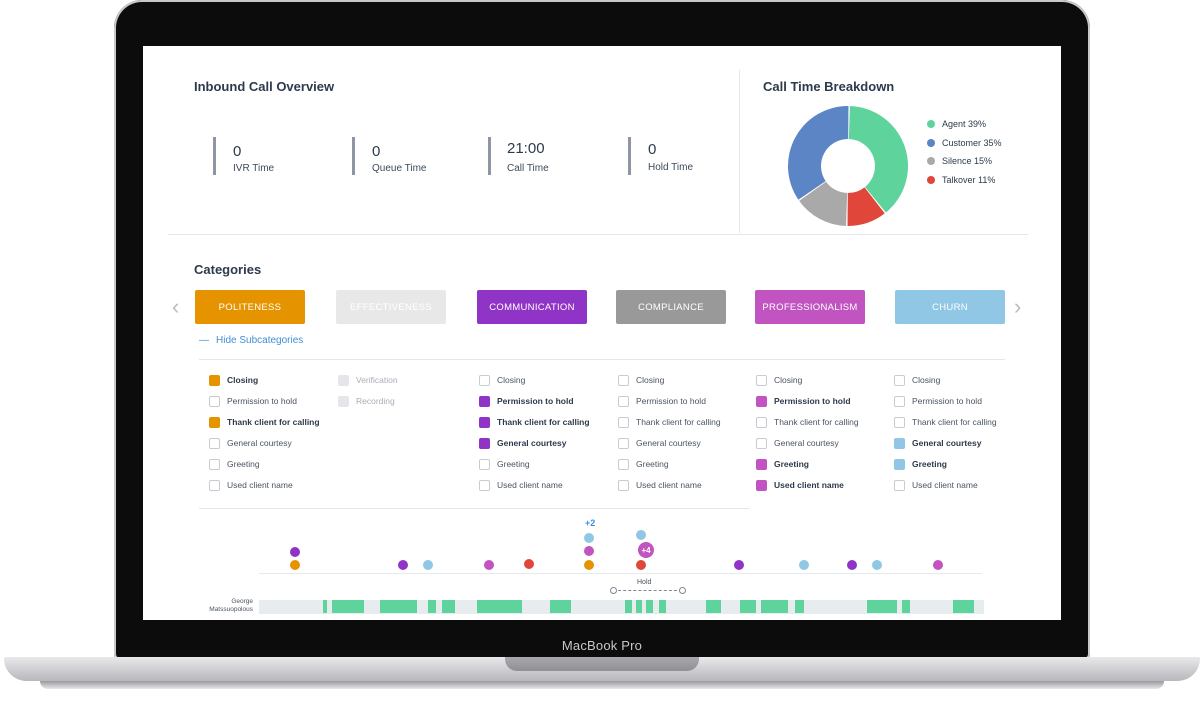  What do you see at coordinates (176, 306) in the screenshot?
I see `chevron-left-icon: ‹` at bounding box center [176, 306].